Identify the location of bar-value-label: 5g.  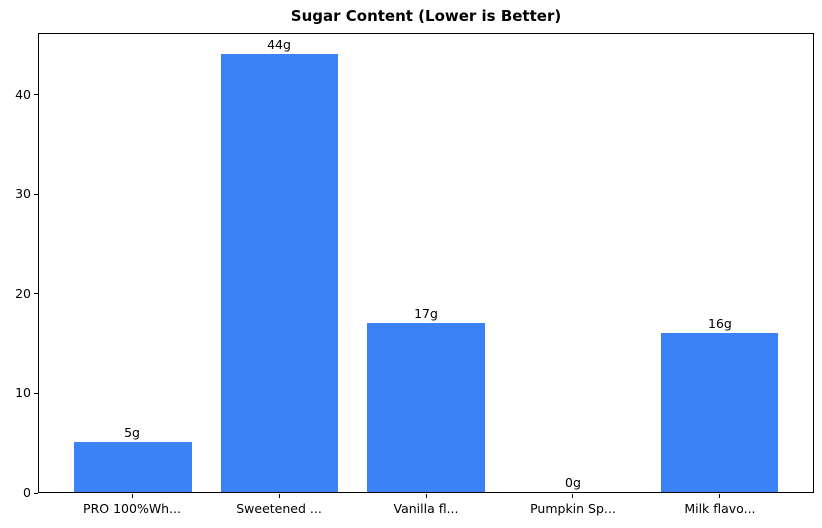
(132, 433).